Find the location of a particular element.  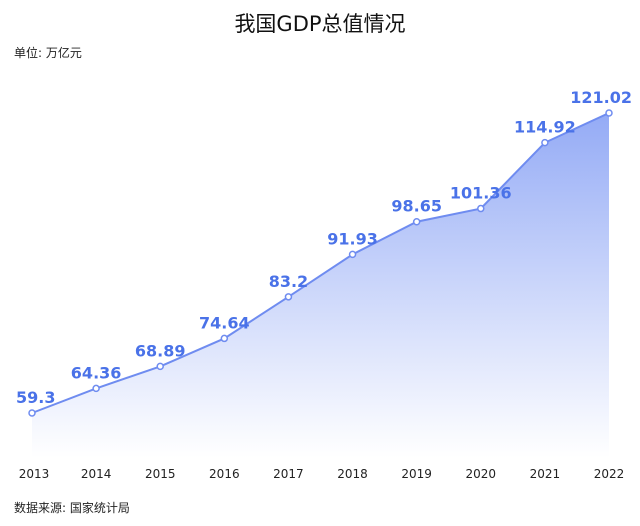

x-tick-2017: 2017 is located at coordinates (288, 474).